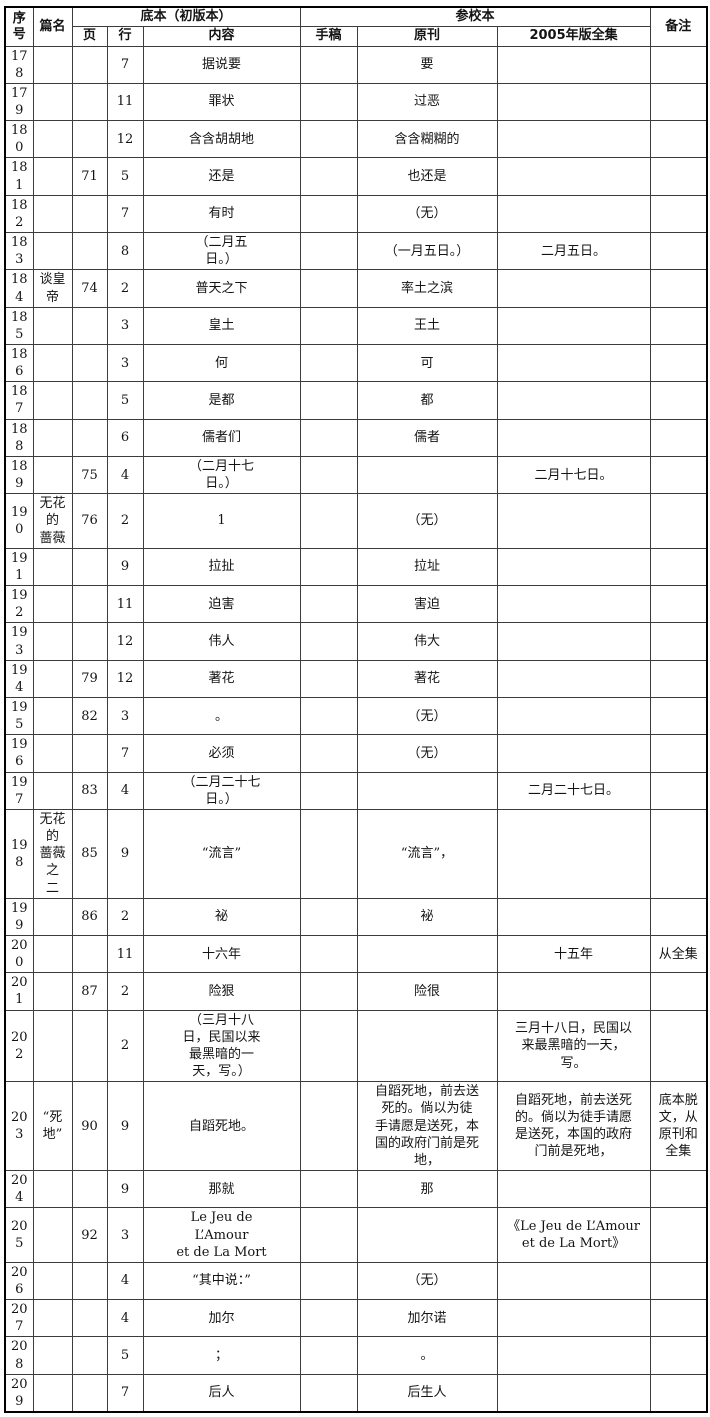  Describe the element at coordinates (427, 176) in the screenshot. I see `cell-original-publication: 也还是` at that location.